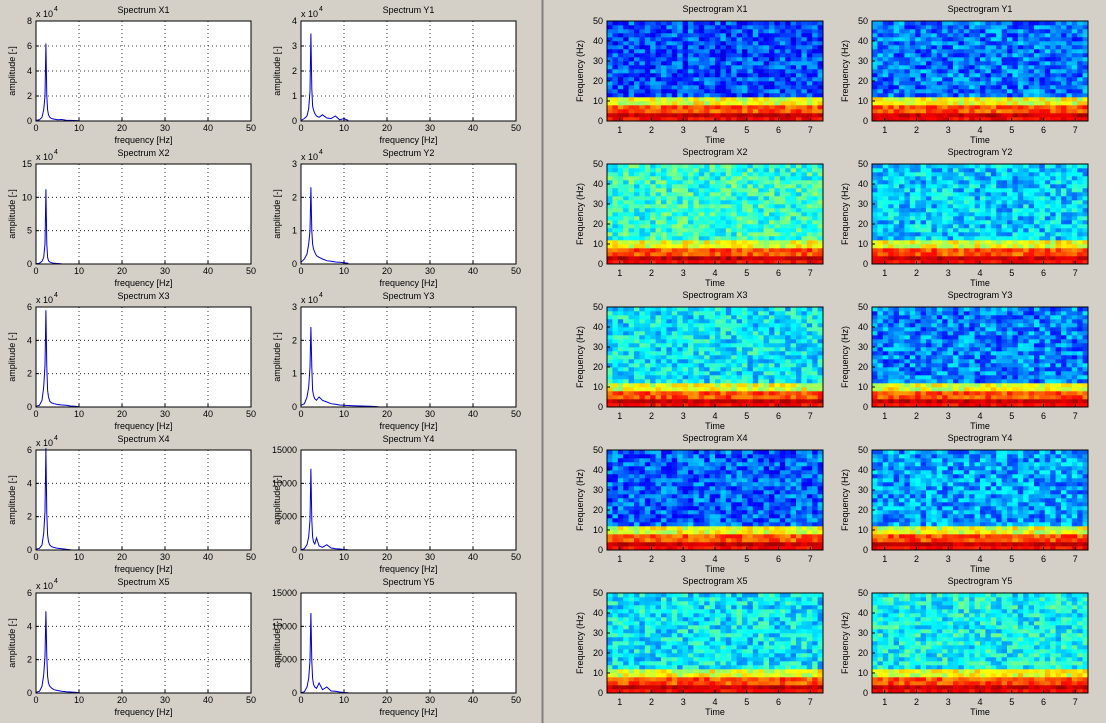 The width and height of the screenshot is (1106, 723). Describe the element at coordinates (714, 273) in the screenshot. I see `x-tick-label: 4` at that location.